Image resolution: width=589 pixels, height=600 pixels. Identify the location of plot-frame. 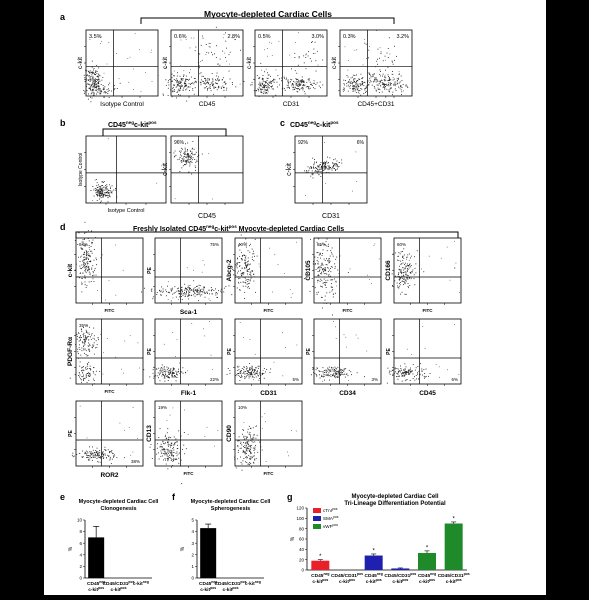
(427, 351).